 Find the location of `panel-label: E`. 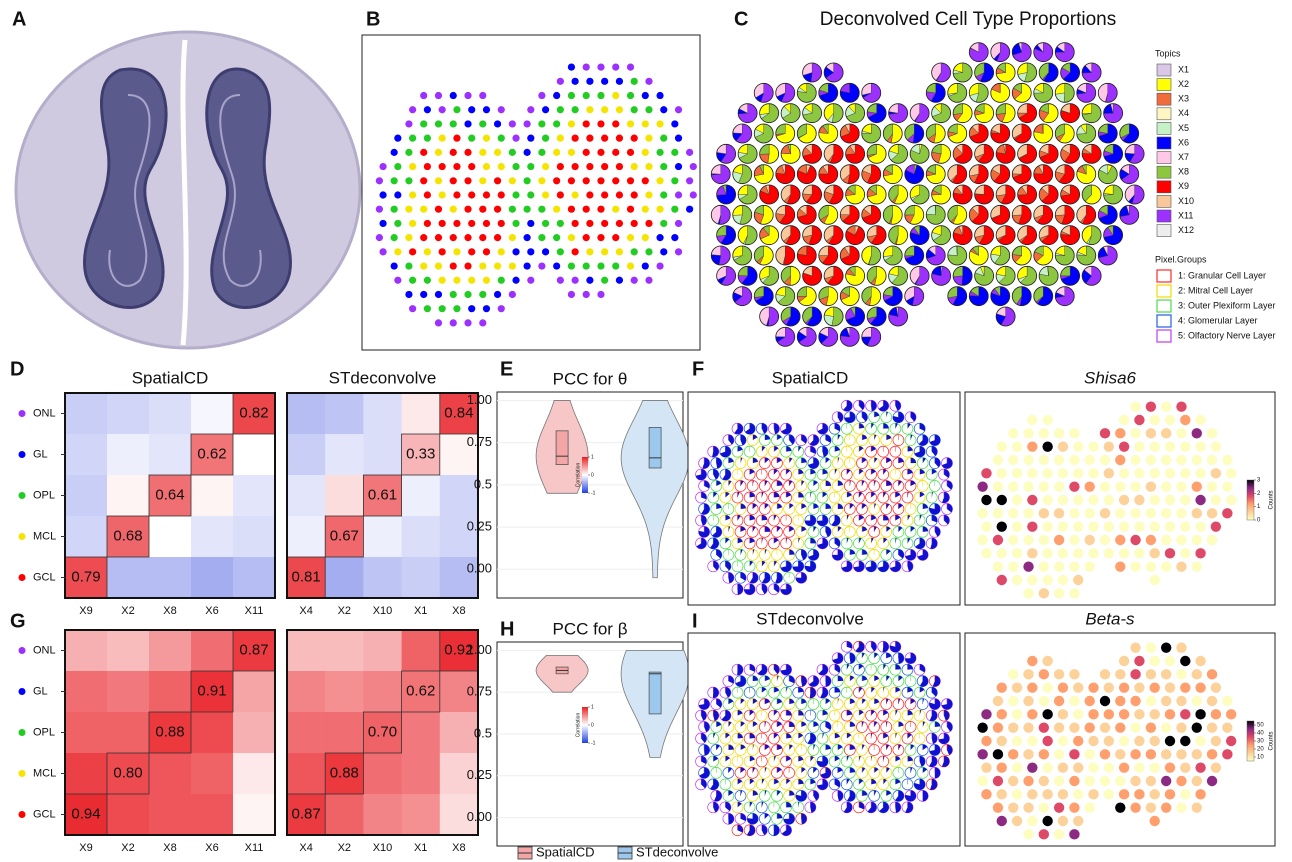

panel-label: E is located at coordinates (506, 369).